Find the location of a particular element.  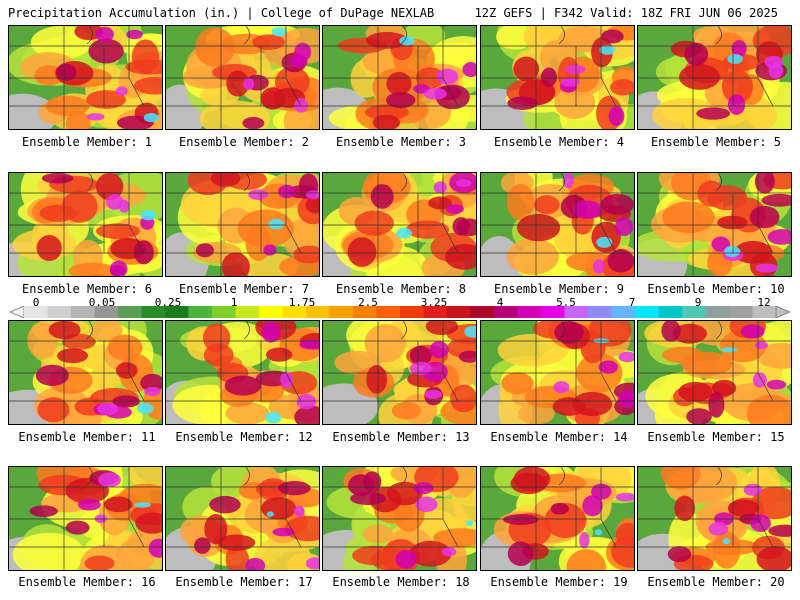

ensemble-member-label: Ensemble Member: 8 is located at coordinates (401, 289).